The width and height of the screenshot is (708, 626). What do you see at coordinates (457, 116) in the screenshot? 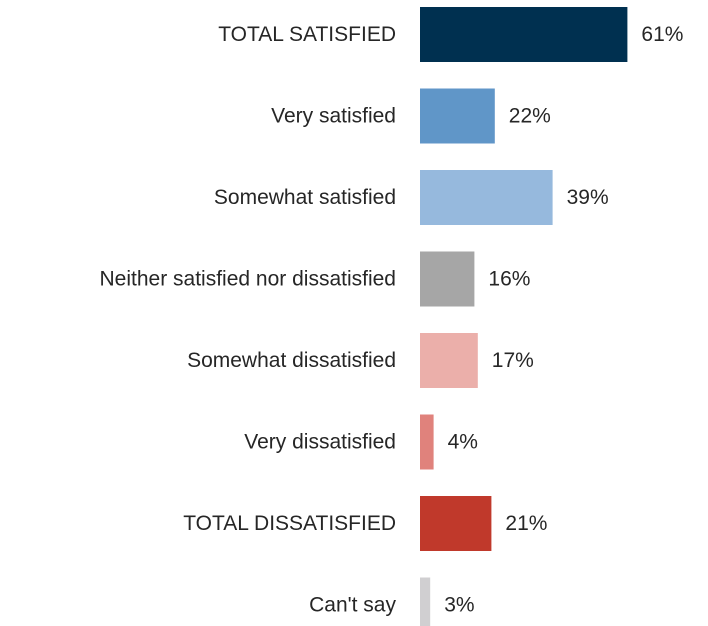
I see `bar-very-satisfied` at bounding box center [457, 116].